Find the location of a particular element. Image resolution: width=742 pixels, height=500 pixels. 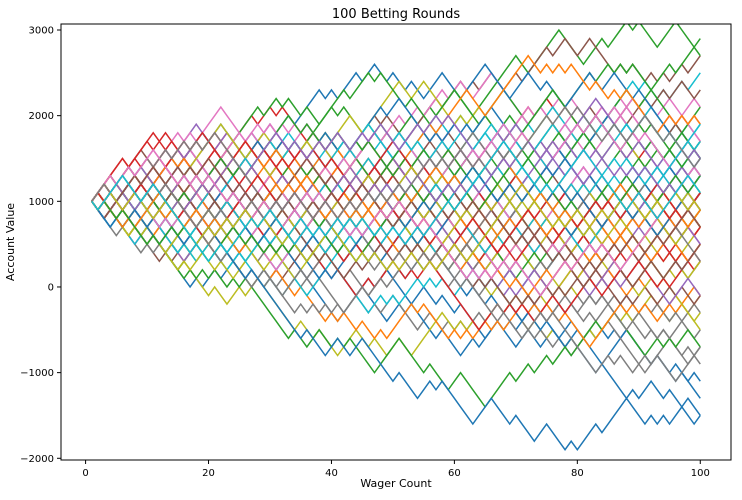

y-tick-label: 3000 is located at coordinates (41, 30).